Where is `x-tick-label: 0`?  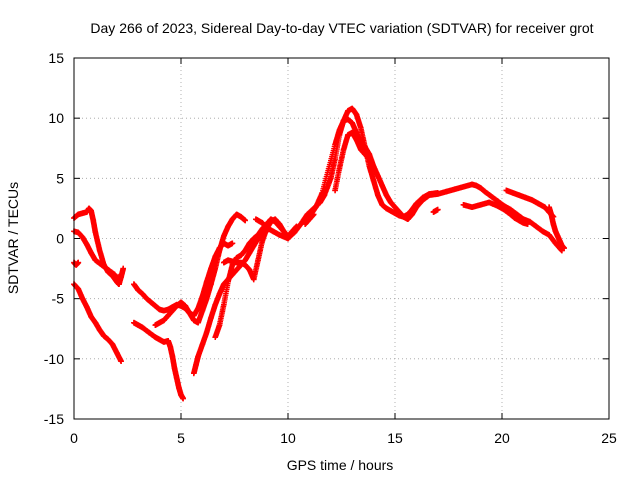 x-tick-label: 0 is located at coordinates (74, 438).